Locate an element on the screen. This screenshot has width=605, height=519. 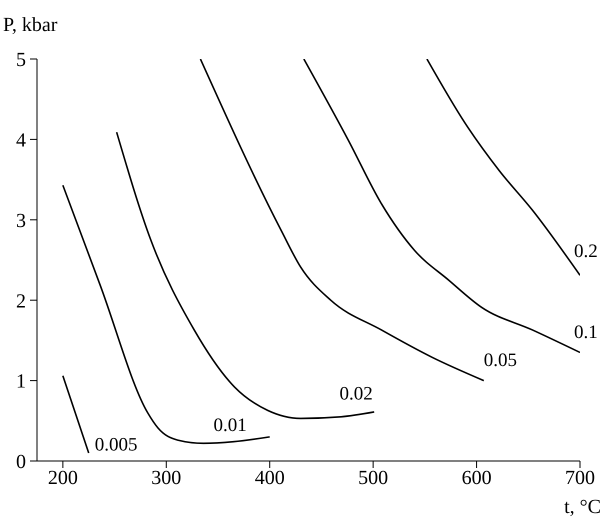
x-tick-label: 200 is located at coordinates (63, 478).